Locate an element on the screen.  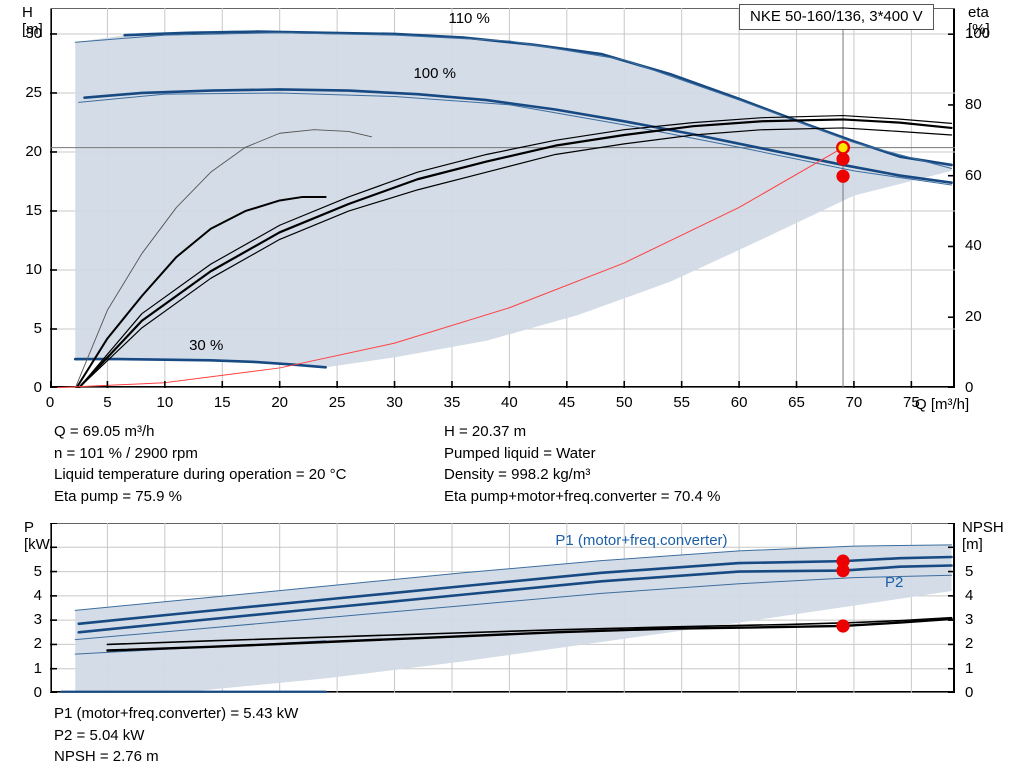
info-left-line-3: Eta pump = 75.9 % is located at coordinates (118, 496).